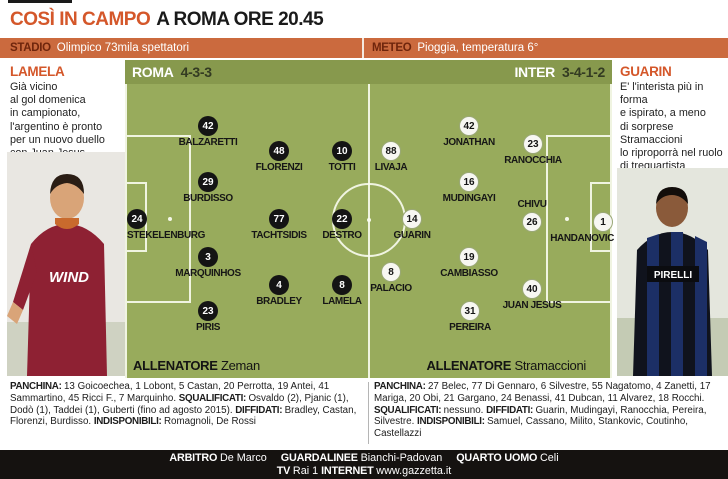 The image size is (728, 479). I want to click on player-name: BURDISSO, so click(208, 198).